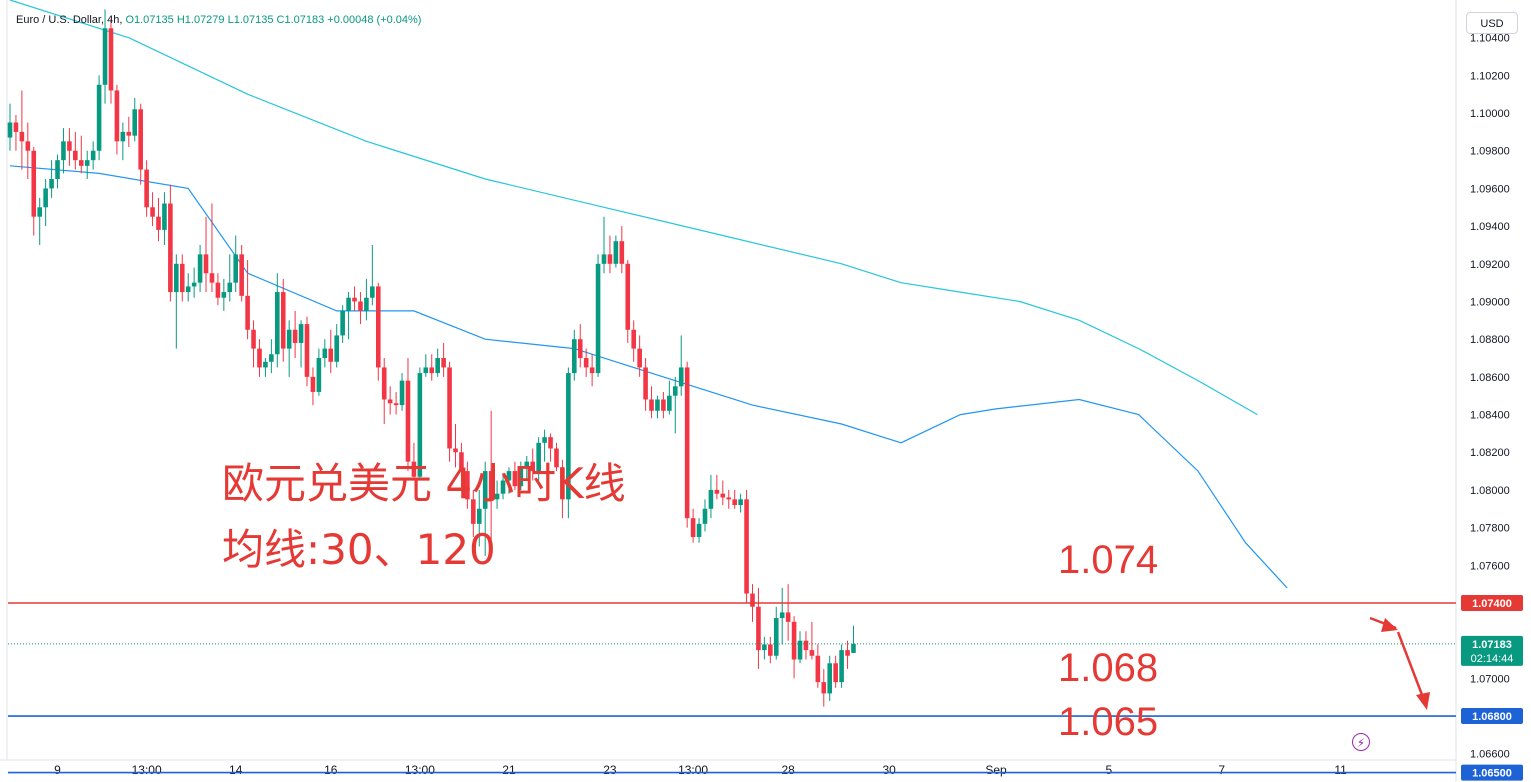 The height and width of the screenshot is (782, 1531). What do you see at coordinates (1490, 227) in the screenshot?
I see `price-tick-label: 1.09400` at bounding box center [1490, 227].